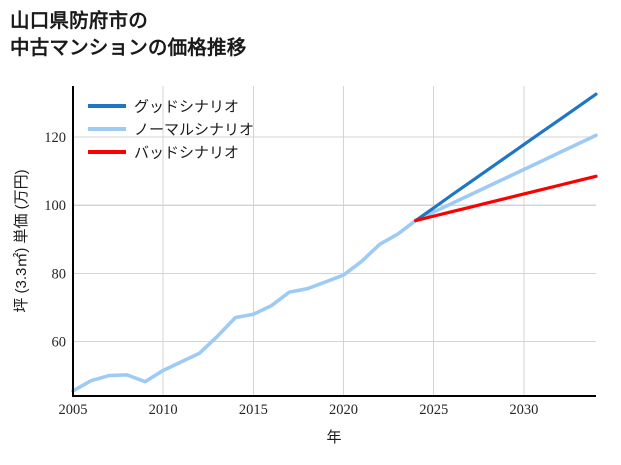 This screenshot has width=621, height=465. I want to click on series-line-グッドシナリオ, so click(506, 157).